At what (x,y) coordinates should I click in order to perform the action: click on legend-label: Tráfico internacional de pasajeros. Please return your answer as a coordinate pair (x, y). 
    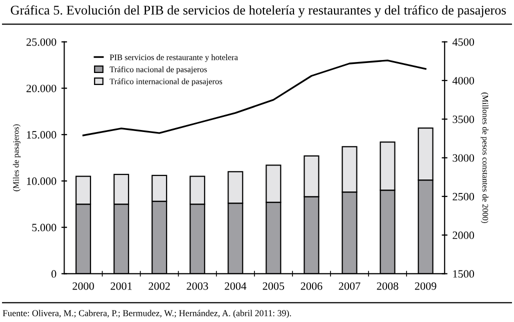
    Looking at the image, I should click on (166, 82).